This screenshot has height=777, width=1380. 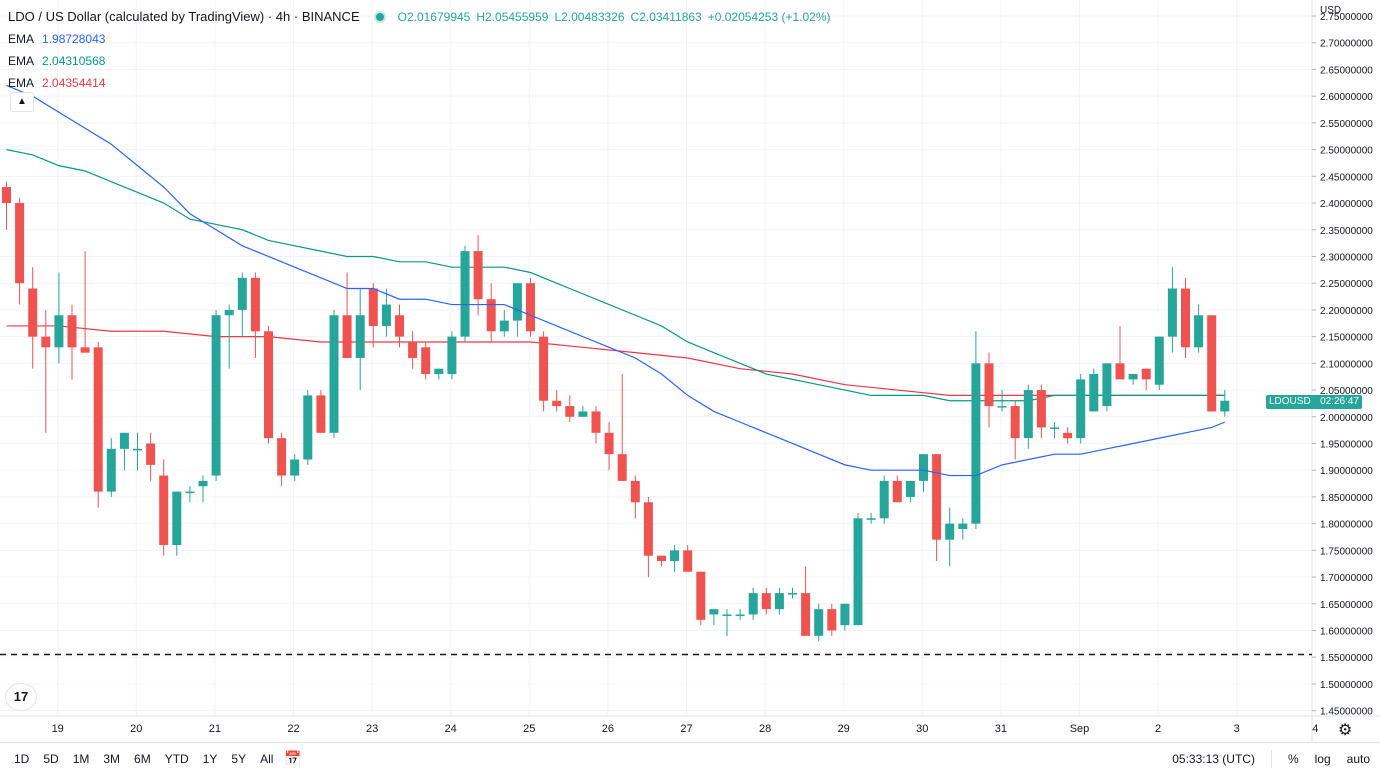 I want to click on ema-legend-mid: EMA 2.04310568, so click(x=422, y=61).